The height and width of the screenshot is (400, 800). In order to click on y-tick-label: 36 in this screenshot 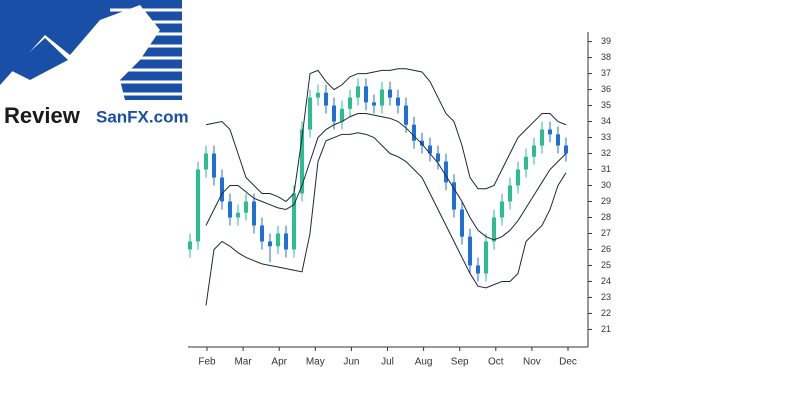, I will do `click(606, 89)`.